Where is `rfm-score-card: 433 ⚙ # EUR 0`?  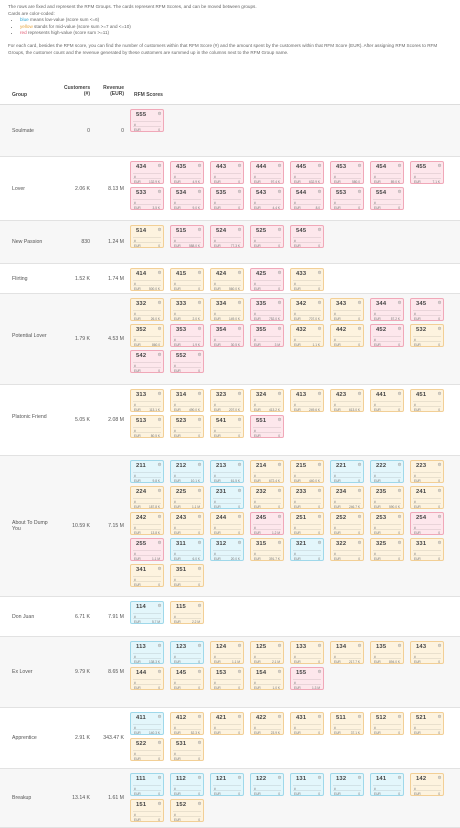
rfm-score-card: 433 ⚙ # EUR 0 is located at coordinates (307, 279).